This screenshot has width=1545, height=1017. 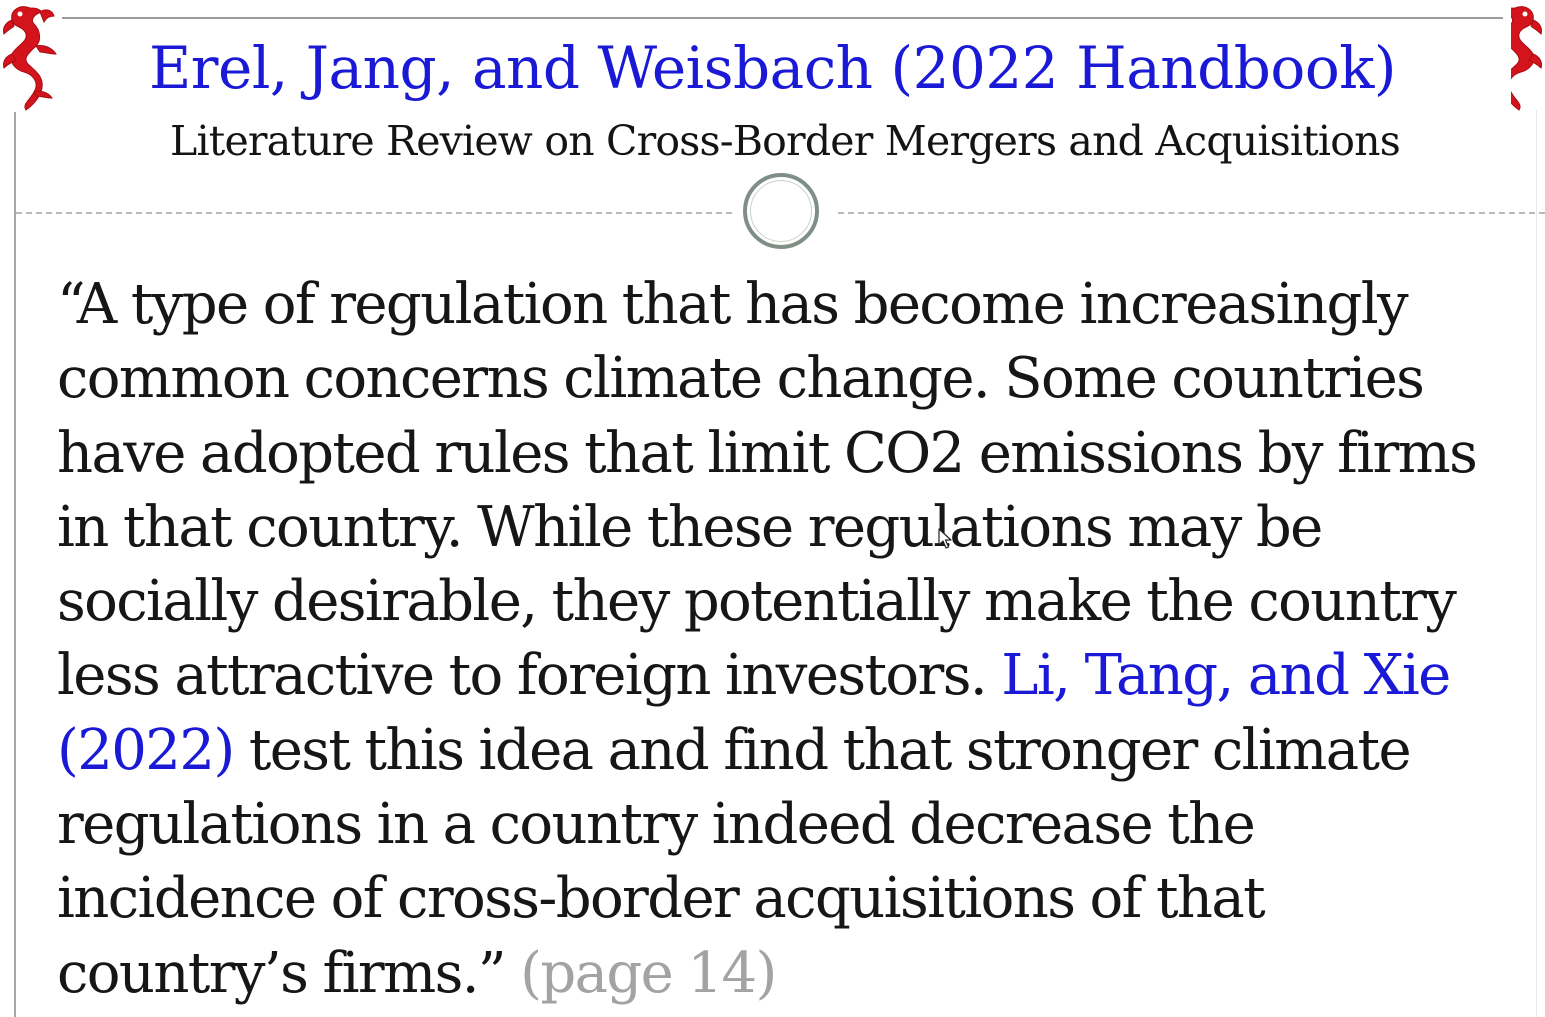 I want to click on quote-text: less attractive to foreign investors., so click(x=529, y=676).